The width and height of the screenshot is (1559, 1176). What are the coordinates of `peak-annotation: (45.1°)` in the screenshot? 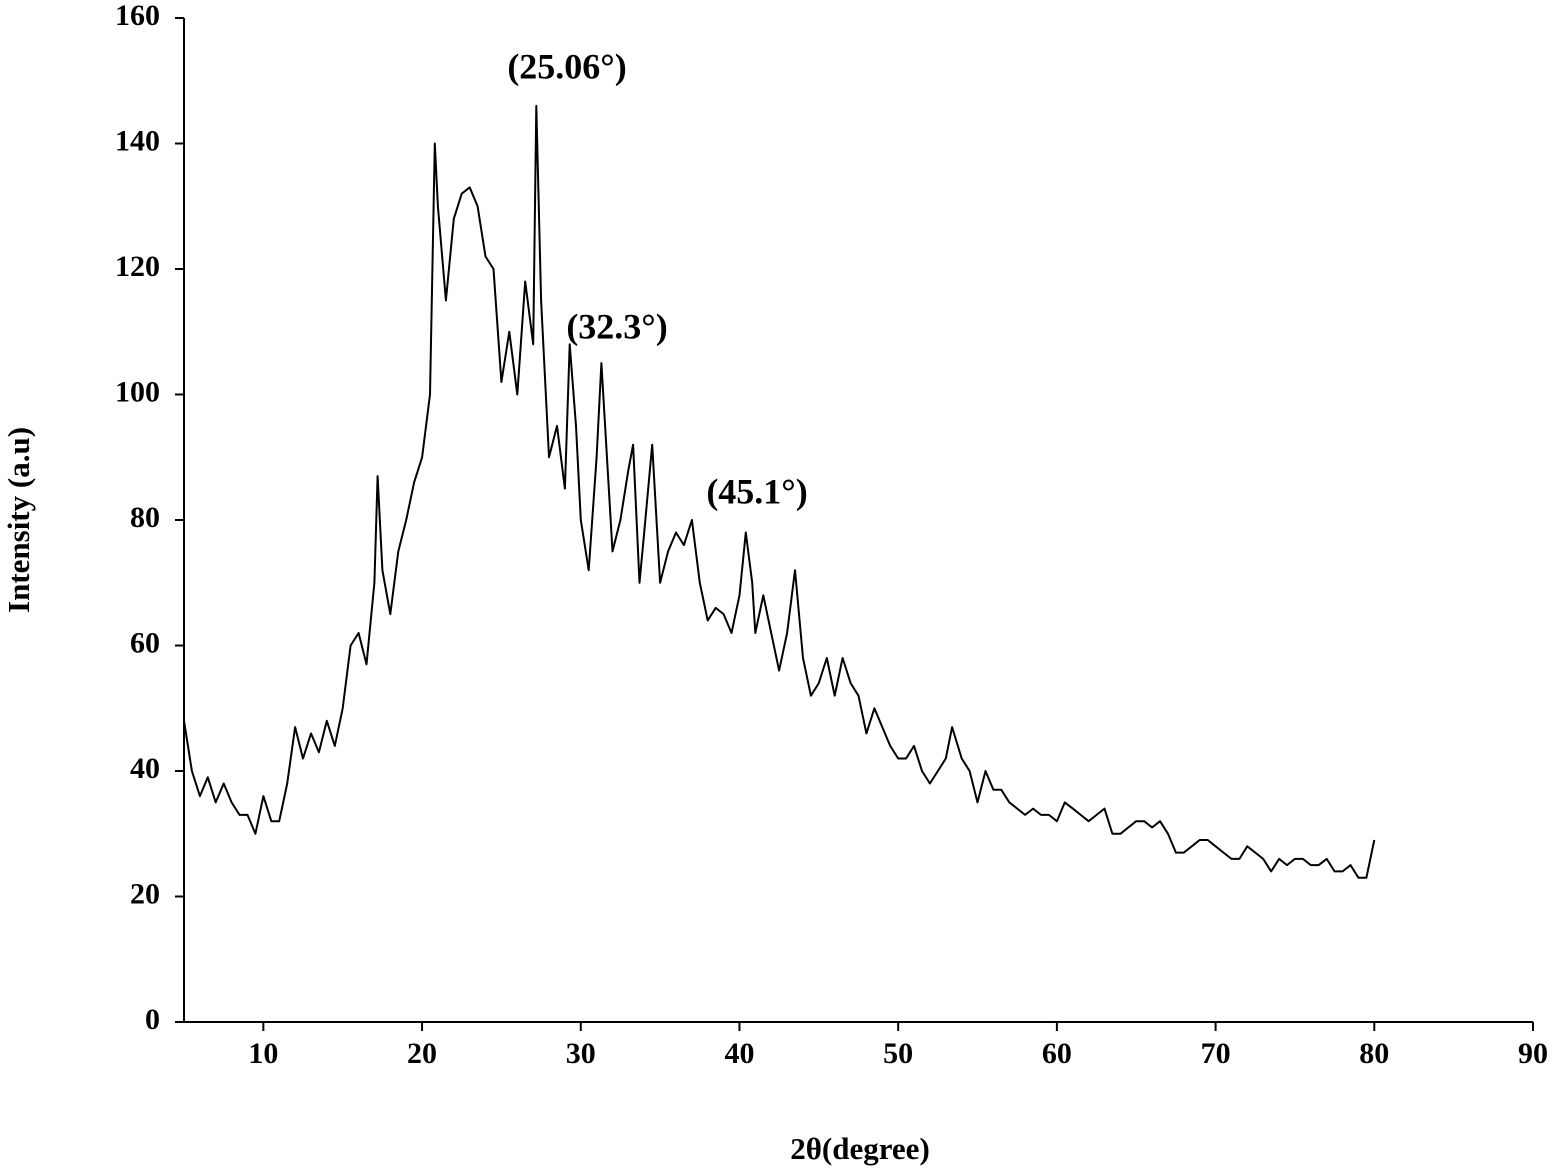 It's located at (756, 491).